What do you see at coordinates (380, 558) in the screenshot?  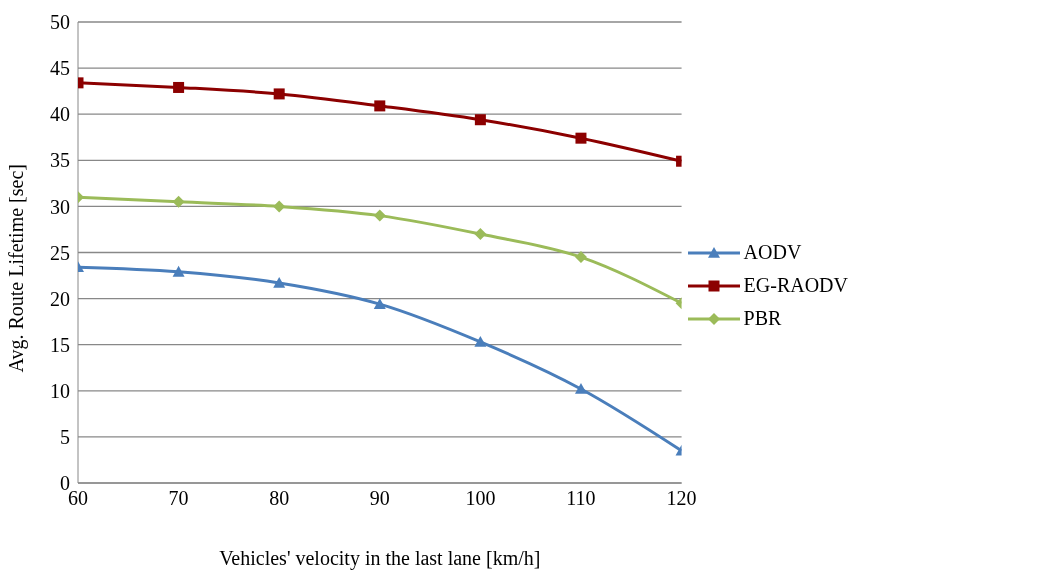 I see `x-axis-title: Vehicles' velocity in the last lane [km/h]` at bounding box center [380, 558].